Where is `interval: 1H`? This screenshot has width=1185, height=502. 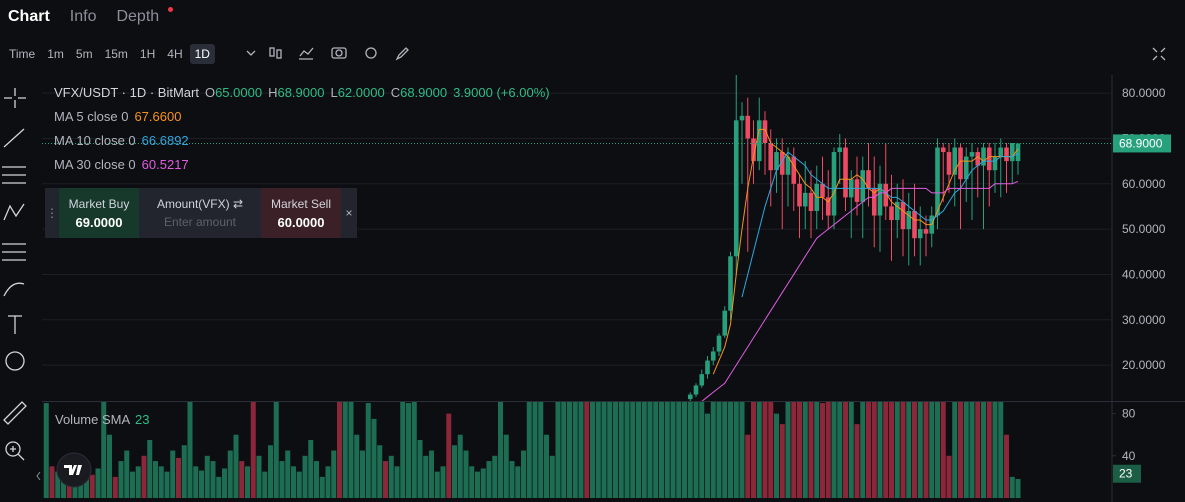
interval: 1H is located at coordinates (147, 54).